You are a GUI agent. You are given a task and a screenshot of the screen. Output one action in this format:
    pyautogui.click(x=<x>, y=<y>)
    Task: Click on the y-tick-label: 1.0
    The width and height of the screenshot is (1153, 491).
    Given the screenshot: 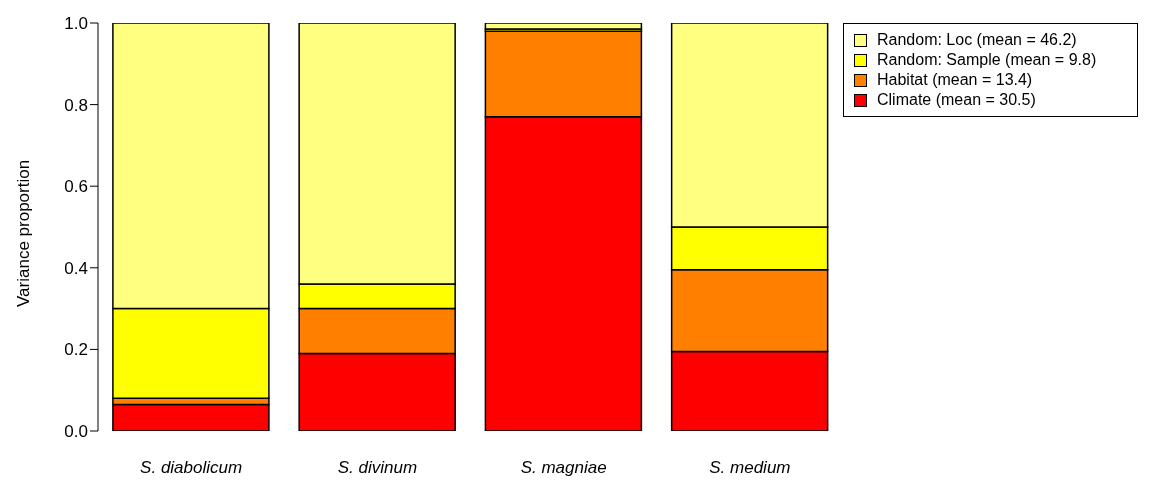 What is the action you would take?
    pyautogui.click(x=76, y=24)
    